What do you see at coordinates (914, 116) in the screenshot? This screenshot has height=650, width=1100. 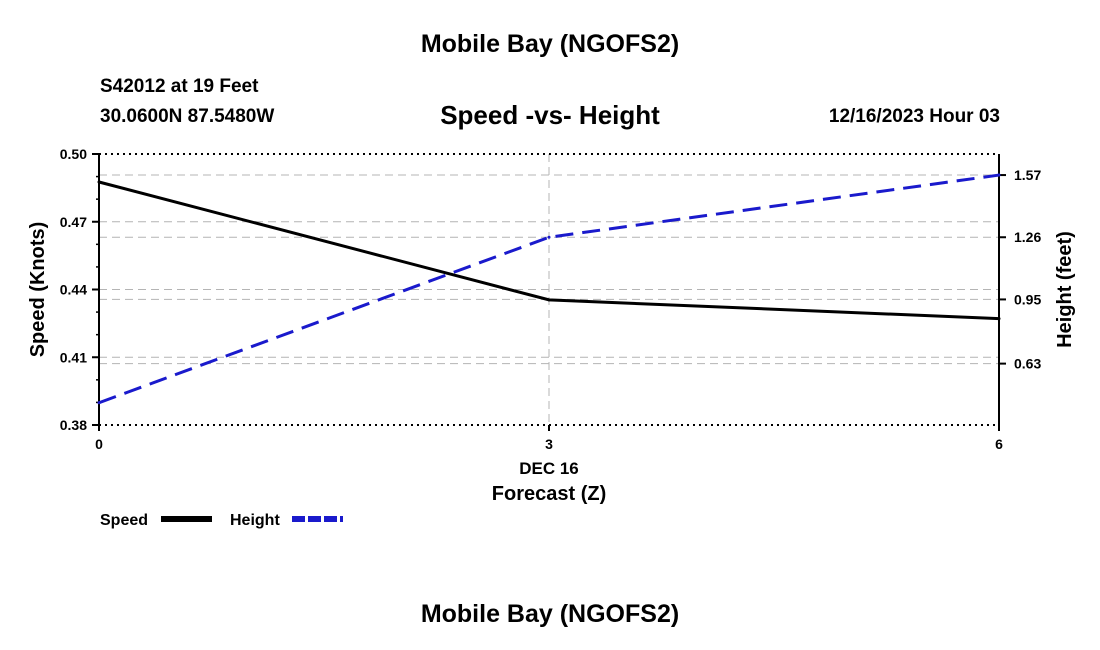 I see `forecast-datetime: 12/16/2023 Hour 03` at bounding box center [914, 116].